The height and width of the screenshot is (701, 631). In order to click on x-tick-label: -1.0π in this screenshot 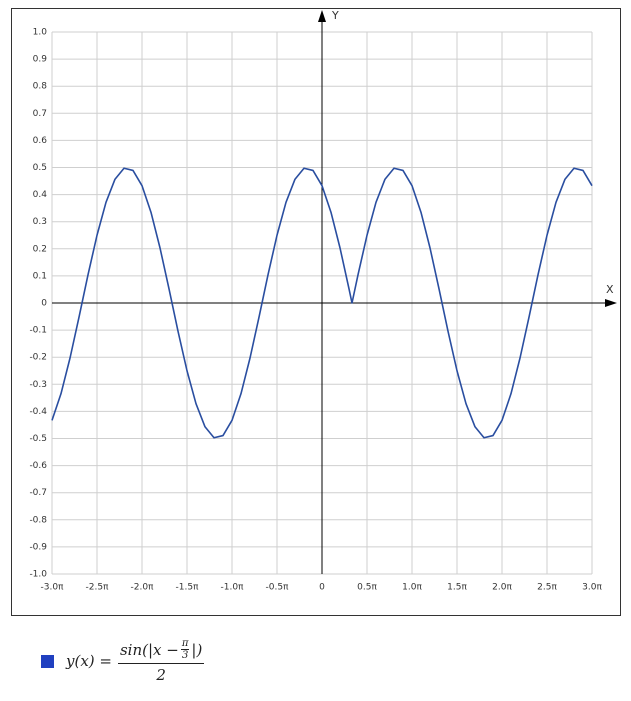, I will do `click(233, 588)`.